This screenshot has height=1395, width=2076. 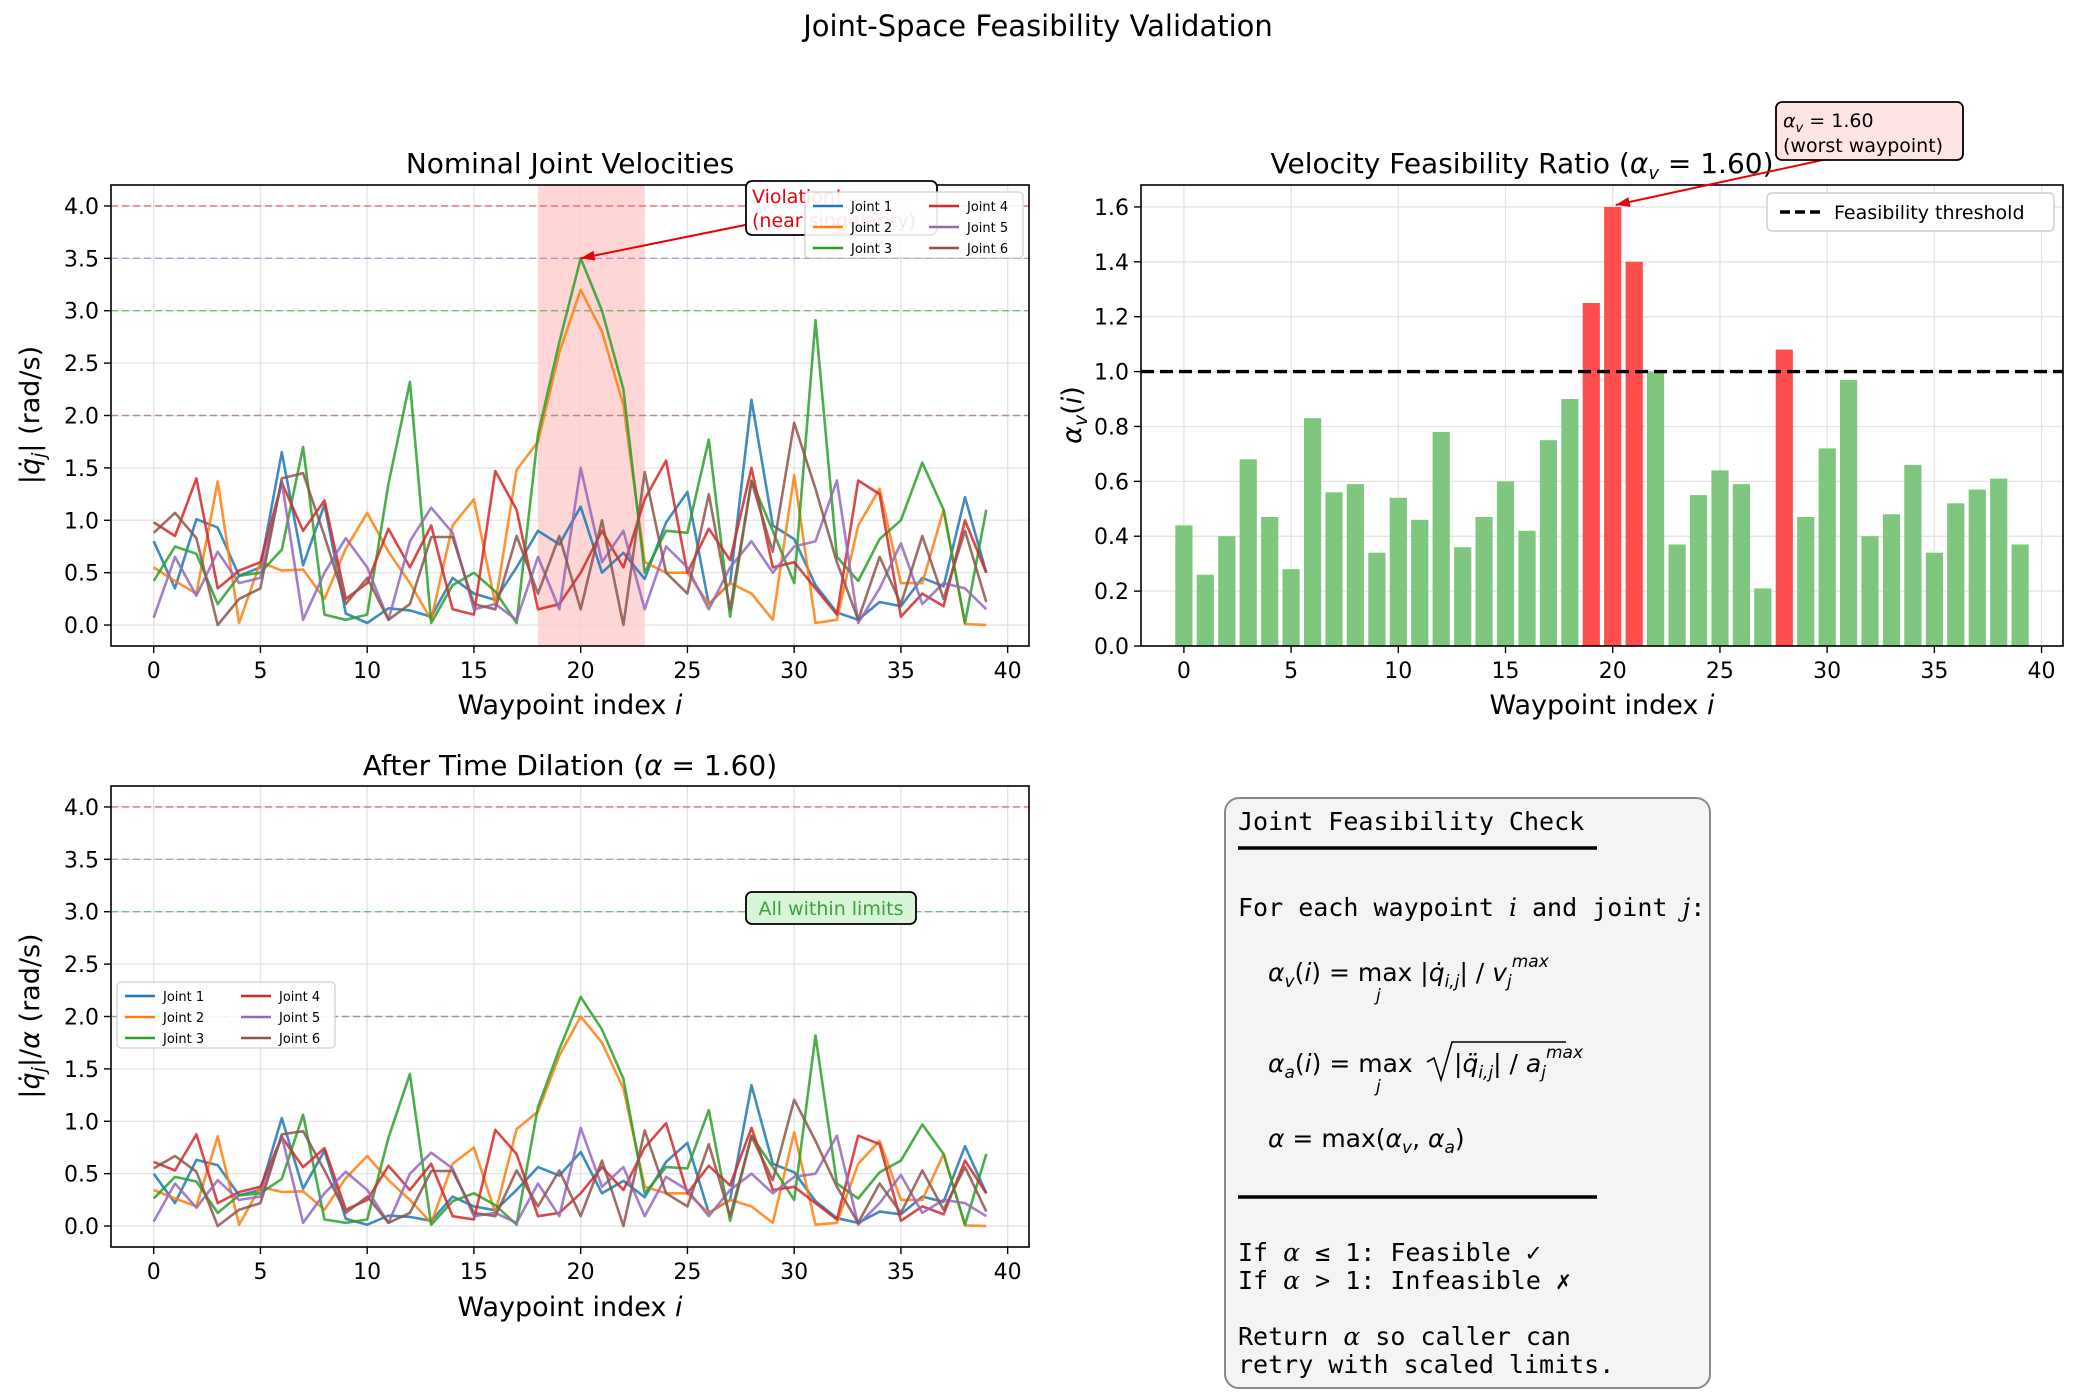 What do you see at coordinates (1404, 1336) in the screenshot?
I see `return-line-1: Return α so caller can` at bounding box center [1404, 1336].